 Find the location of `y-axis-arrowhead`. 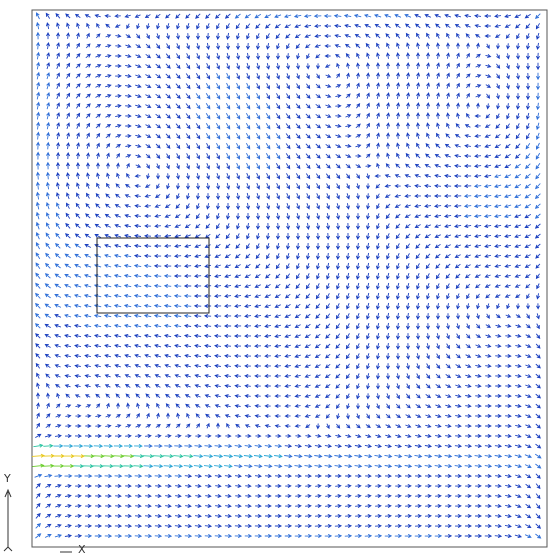

y-axis-arrowhead is located at coordinates (8, 493).